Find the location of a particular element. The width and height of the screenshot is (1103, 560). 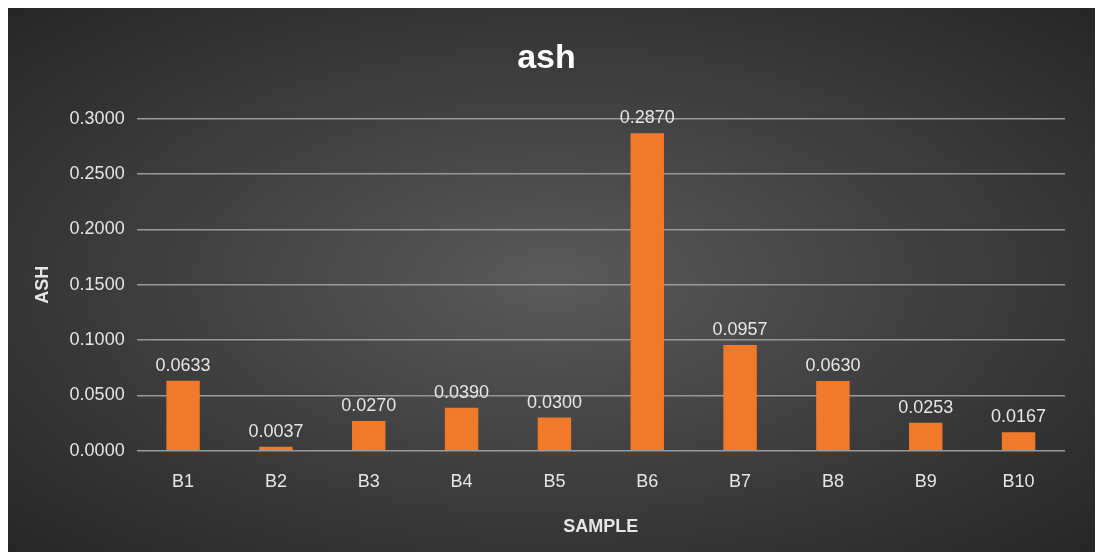

data-label: 0.0300 is located at coordinates (554, 401).